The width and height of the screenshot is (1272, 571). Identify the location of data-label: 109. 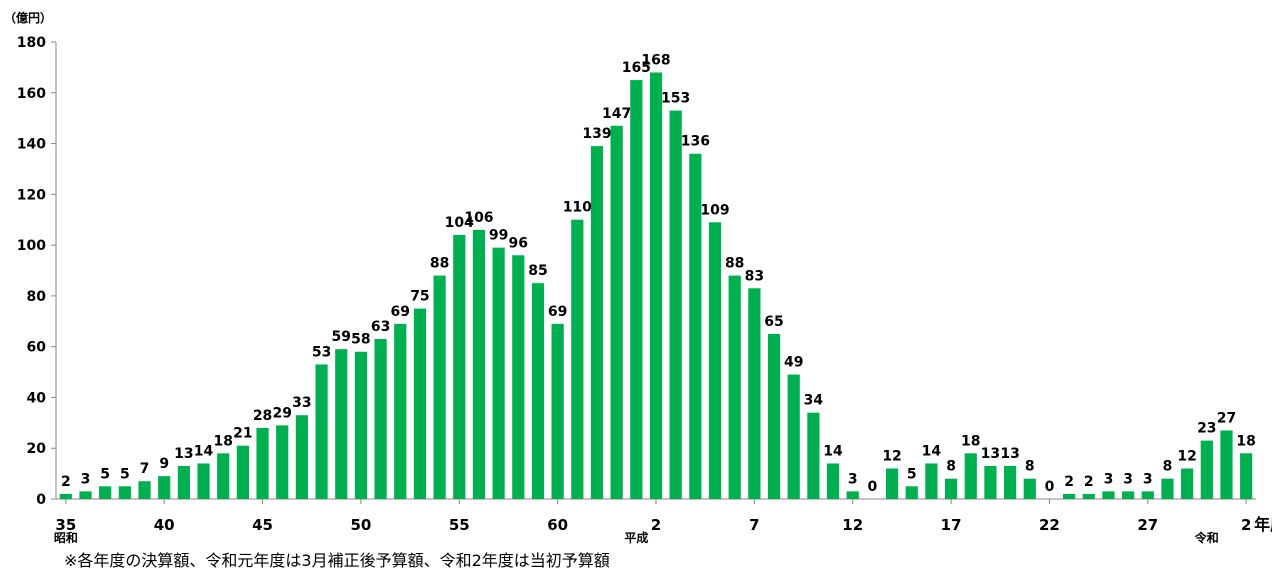
(714, 210).